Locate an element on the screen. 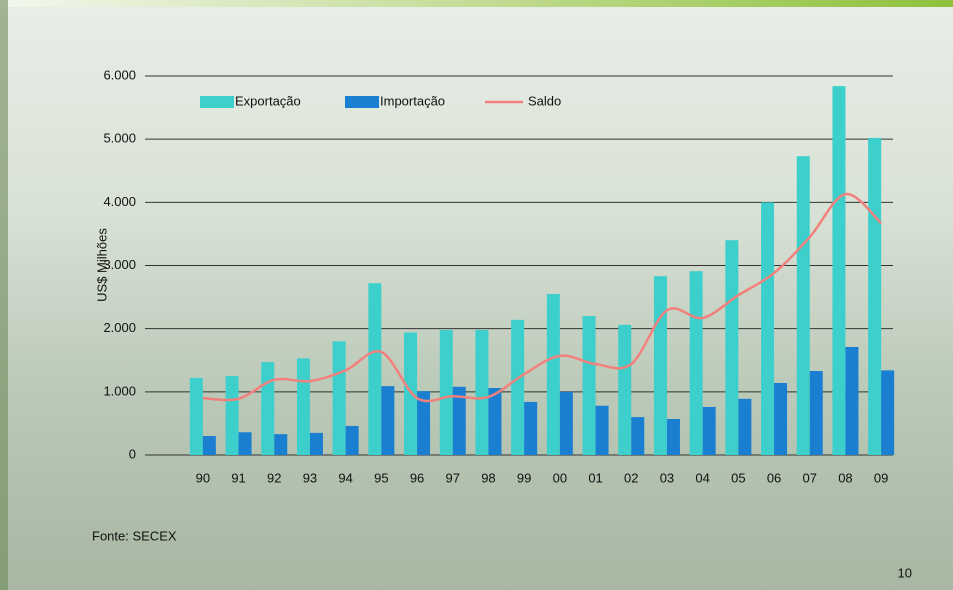  y-tick-label: 4.000 is located at coordinates (119, 201).